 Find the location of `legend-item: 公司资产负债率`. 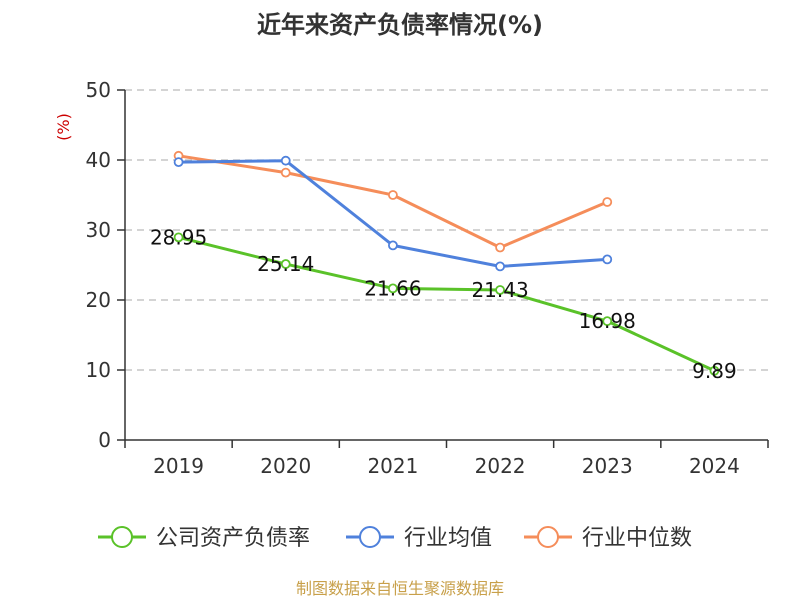

legend-item: 公司资产负债率 is located at coordinates (204, 538).